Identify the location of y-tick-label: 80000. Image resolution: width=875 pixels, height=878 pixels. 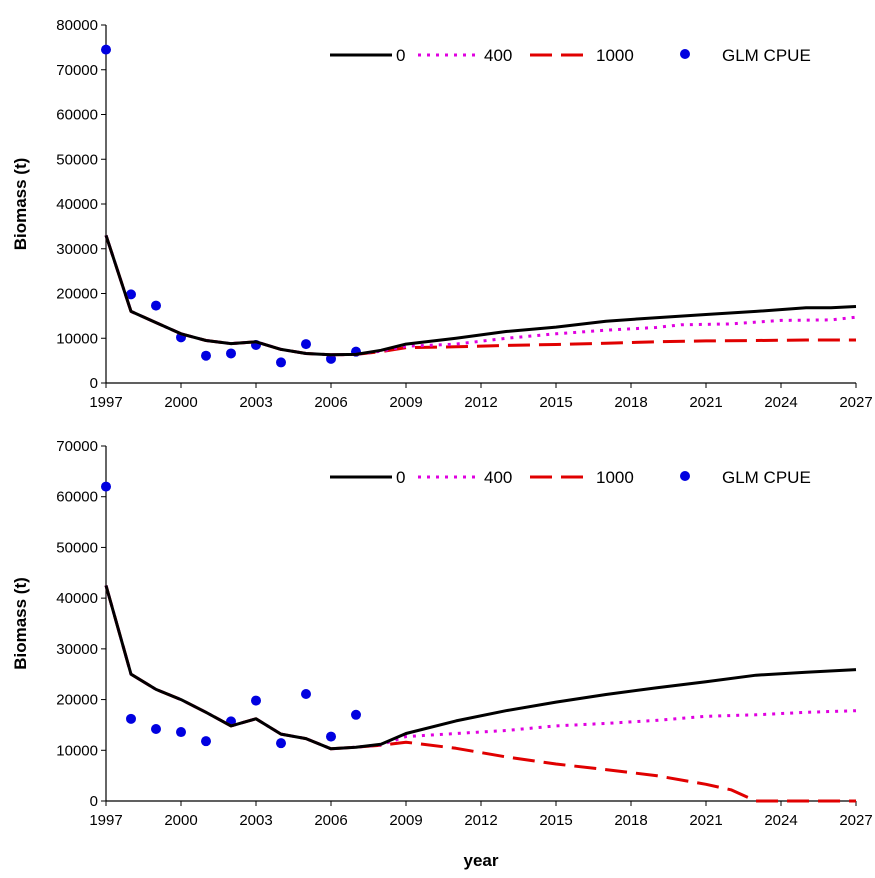
(77, 25).